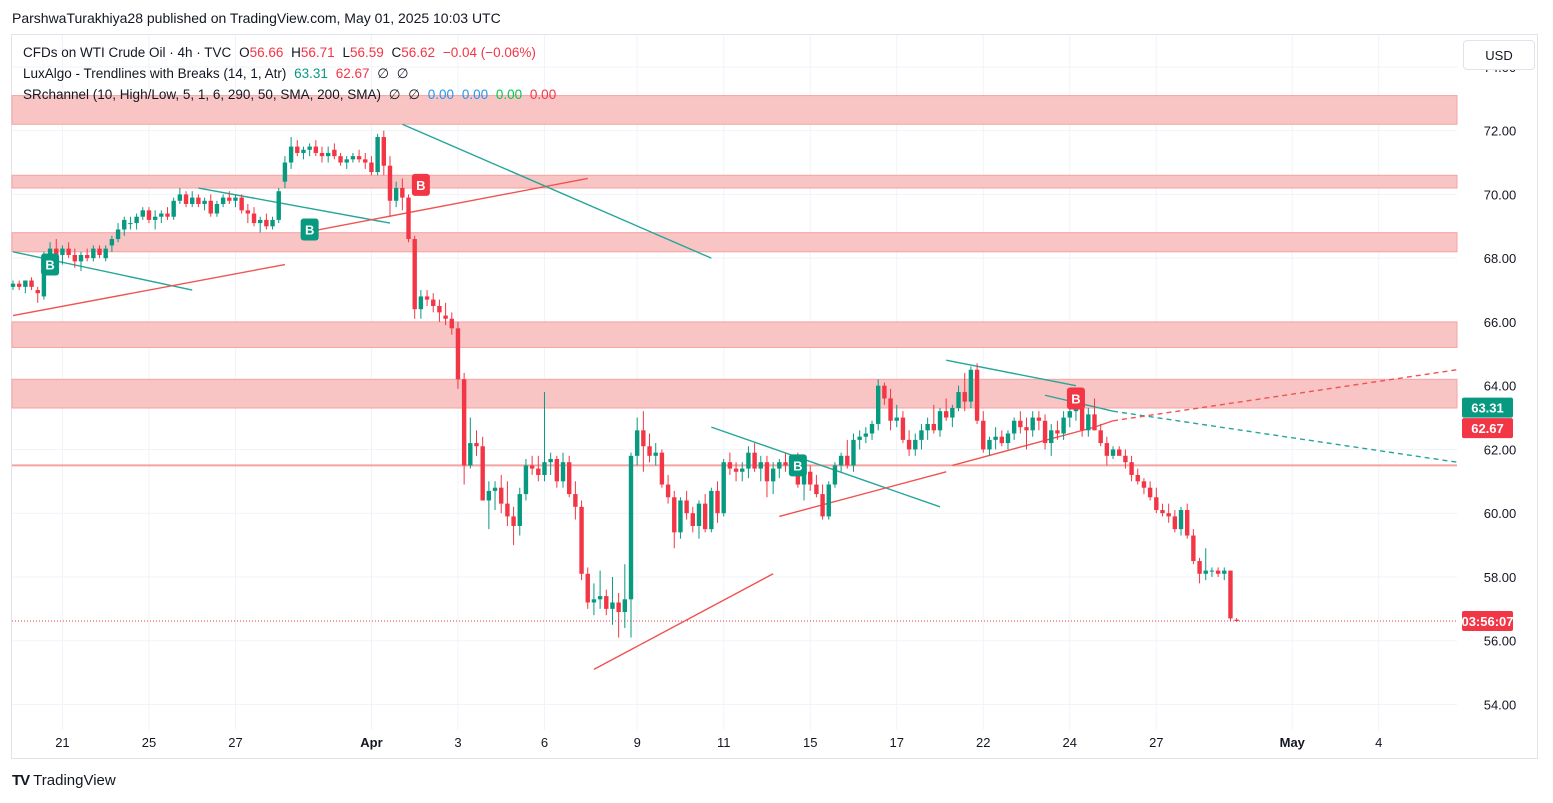 Image resolution: width=1553 pixels, height=803 pixels. What do you see at coordinates (489, 52) in the screenshot?
I see `legend-change: −0.04 (−0.06%)` at bounding box center [489, 52].